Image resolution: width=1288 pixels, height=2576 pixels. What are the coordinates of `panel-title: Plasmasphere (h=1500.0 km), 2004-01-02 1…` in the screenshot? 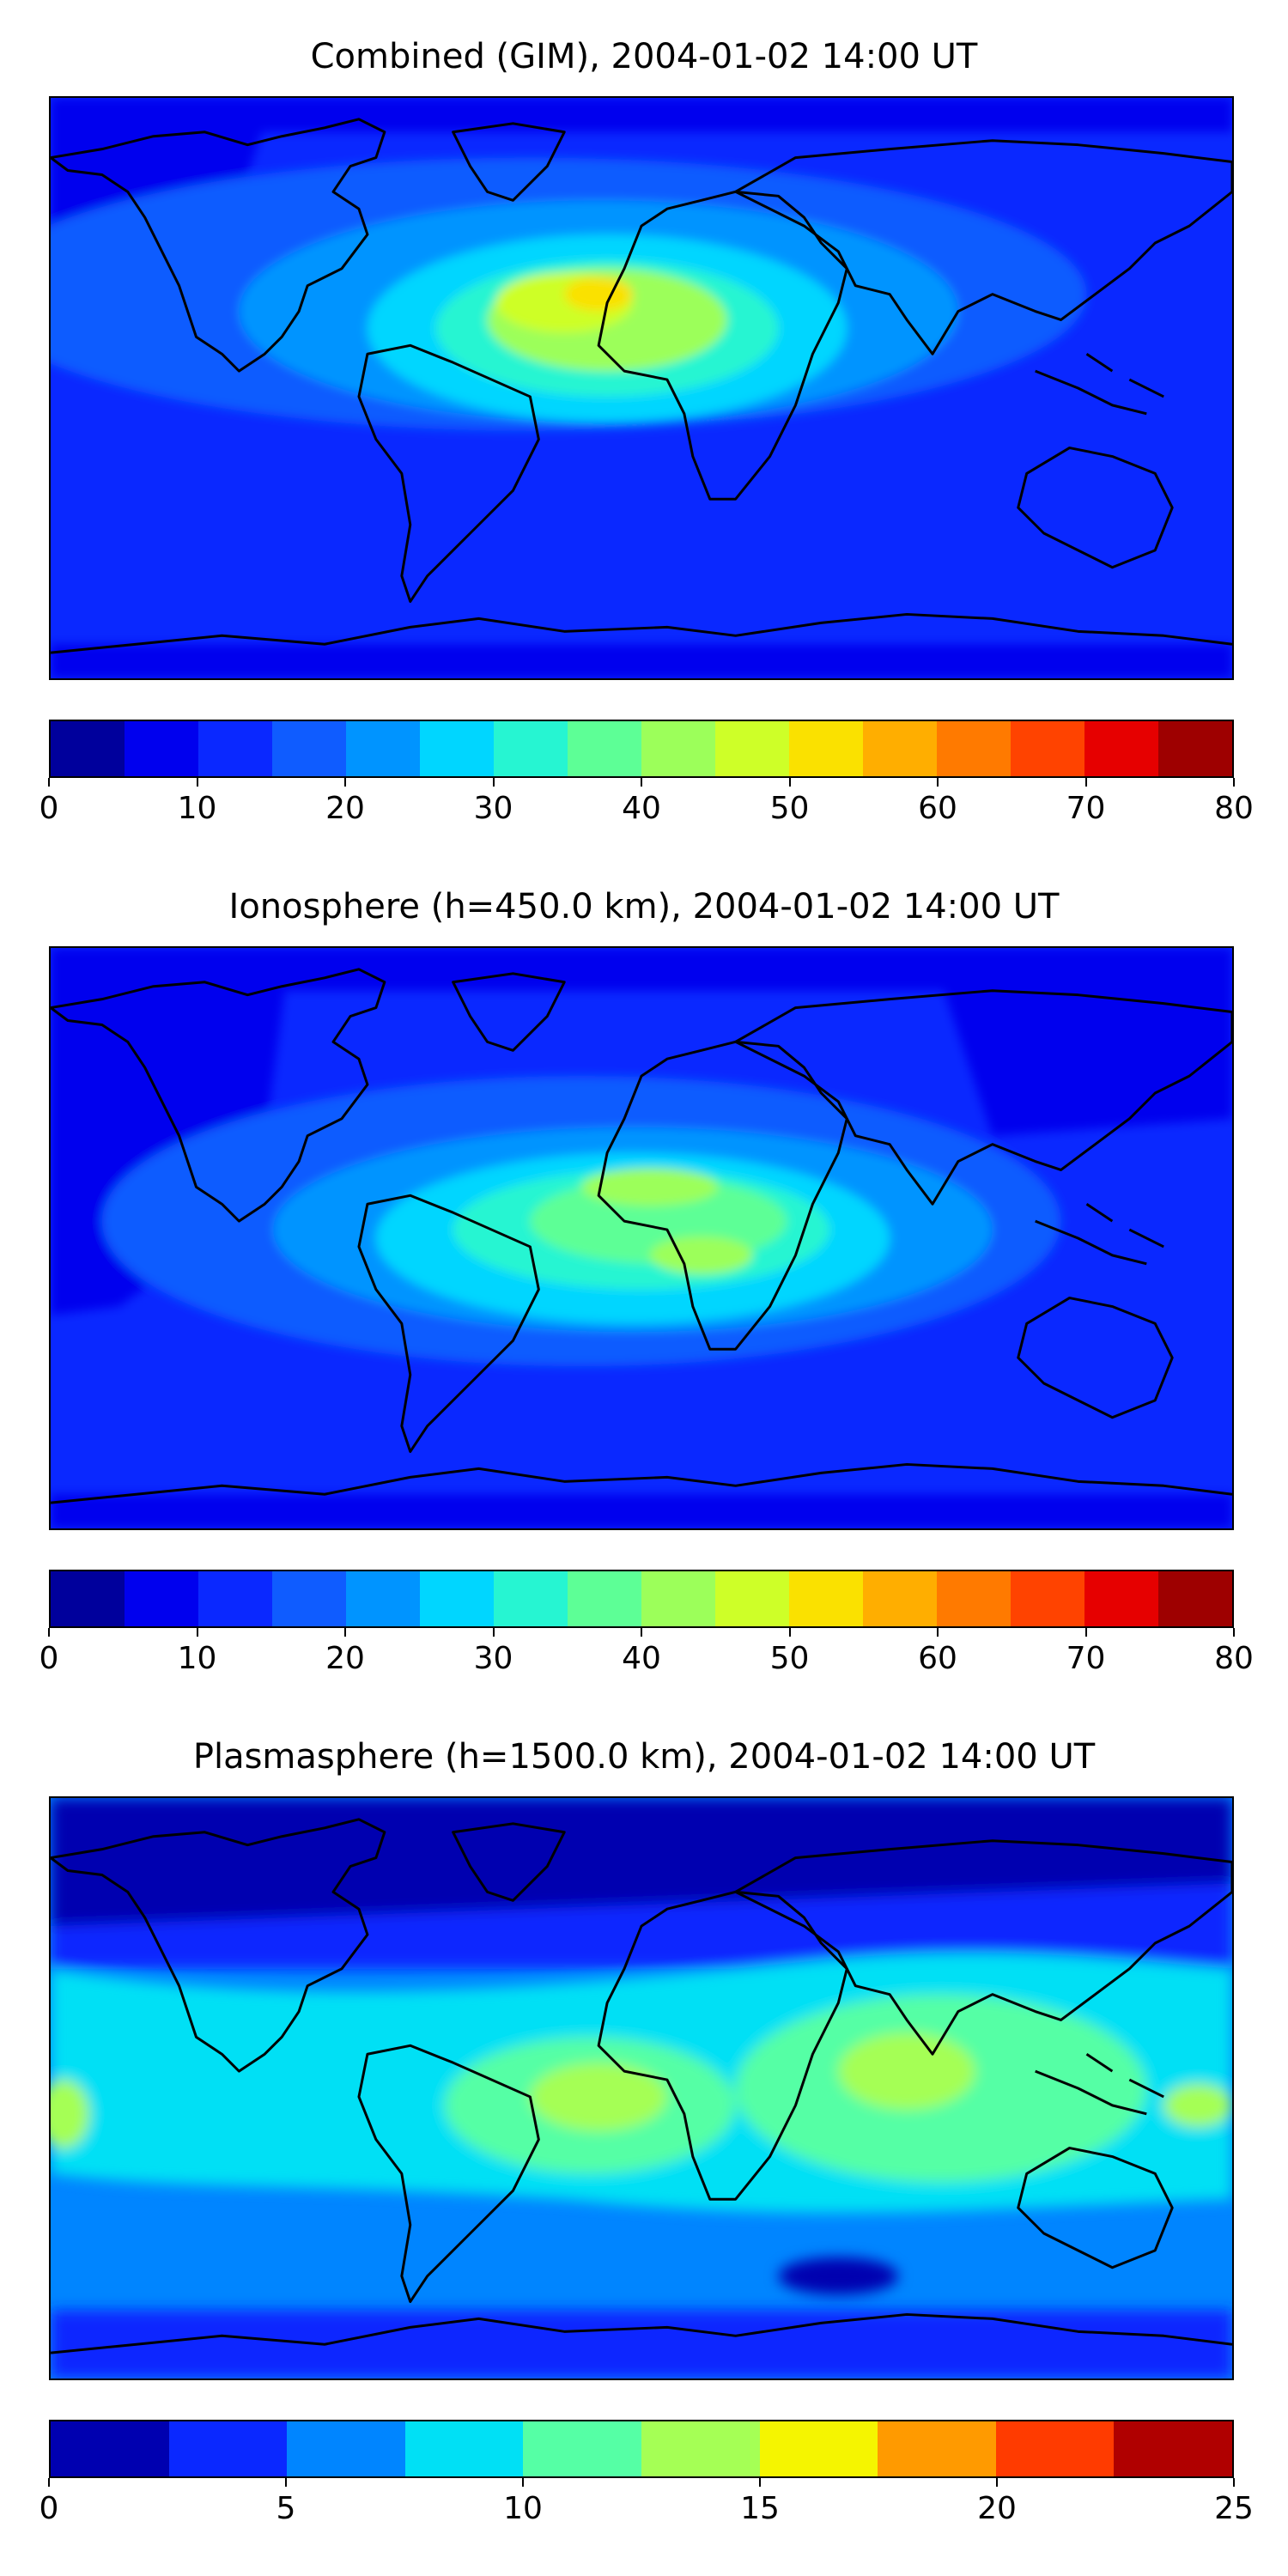 It's located at (644, 1757).